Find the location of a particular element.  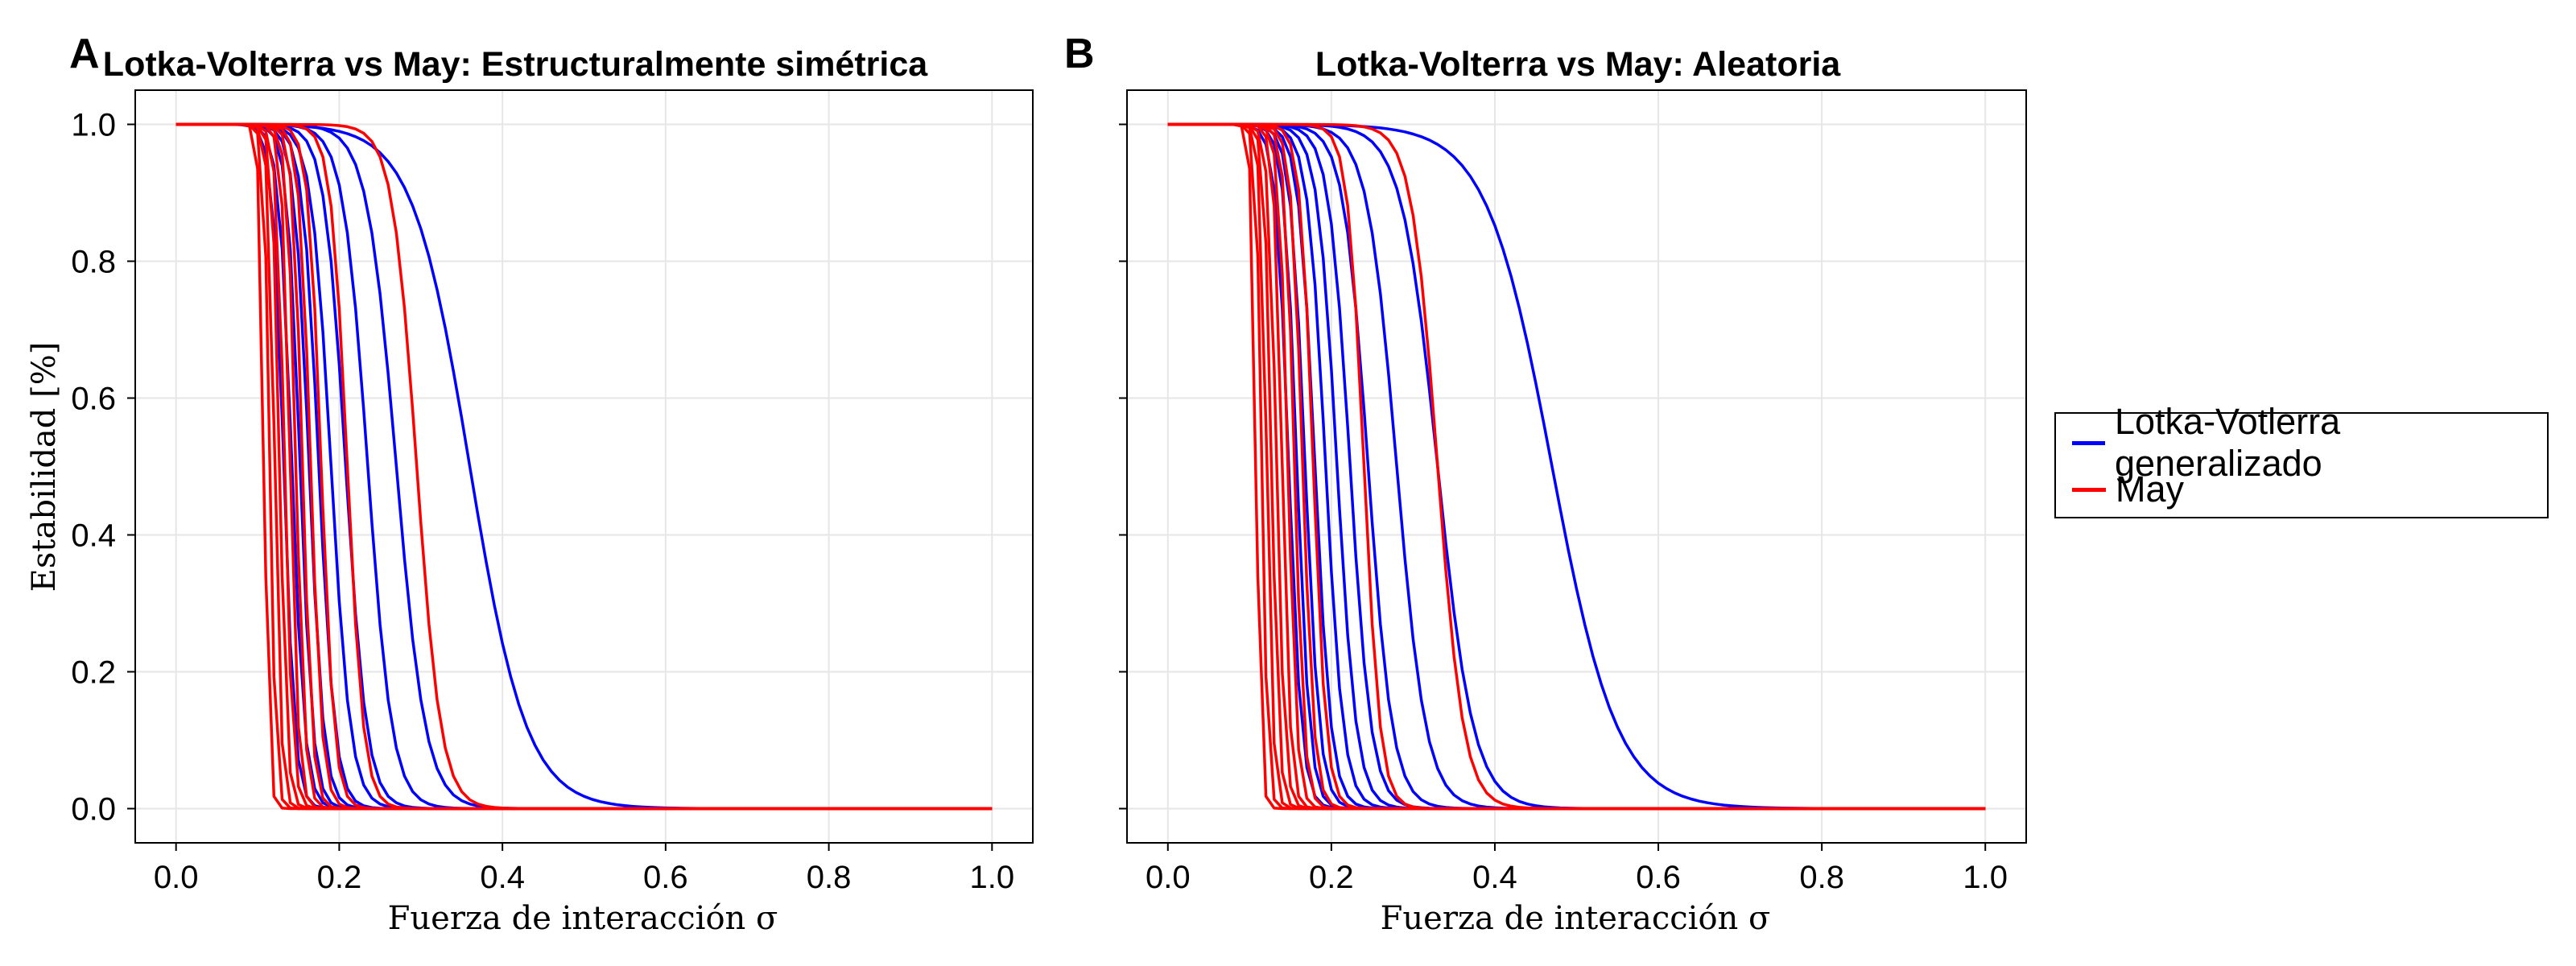

y-axis-label: Estabilidad [%] is located at coordinates (44, 467).